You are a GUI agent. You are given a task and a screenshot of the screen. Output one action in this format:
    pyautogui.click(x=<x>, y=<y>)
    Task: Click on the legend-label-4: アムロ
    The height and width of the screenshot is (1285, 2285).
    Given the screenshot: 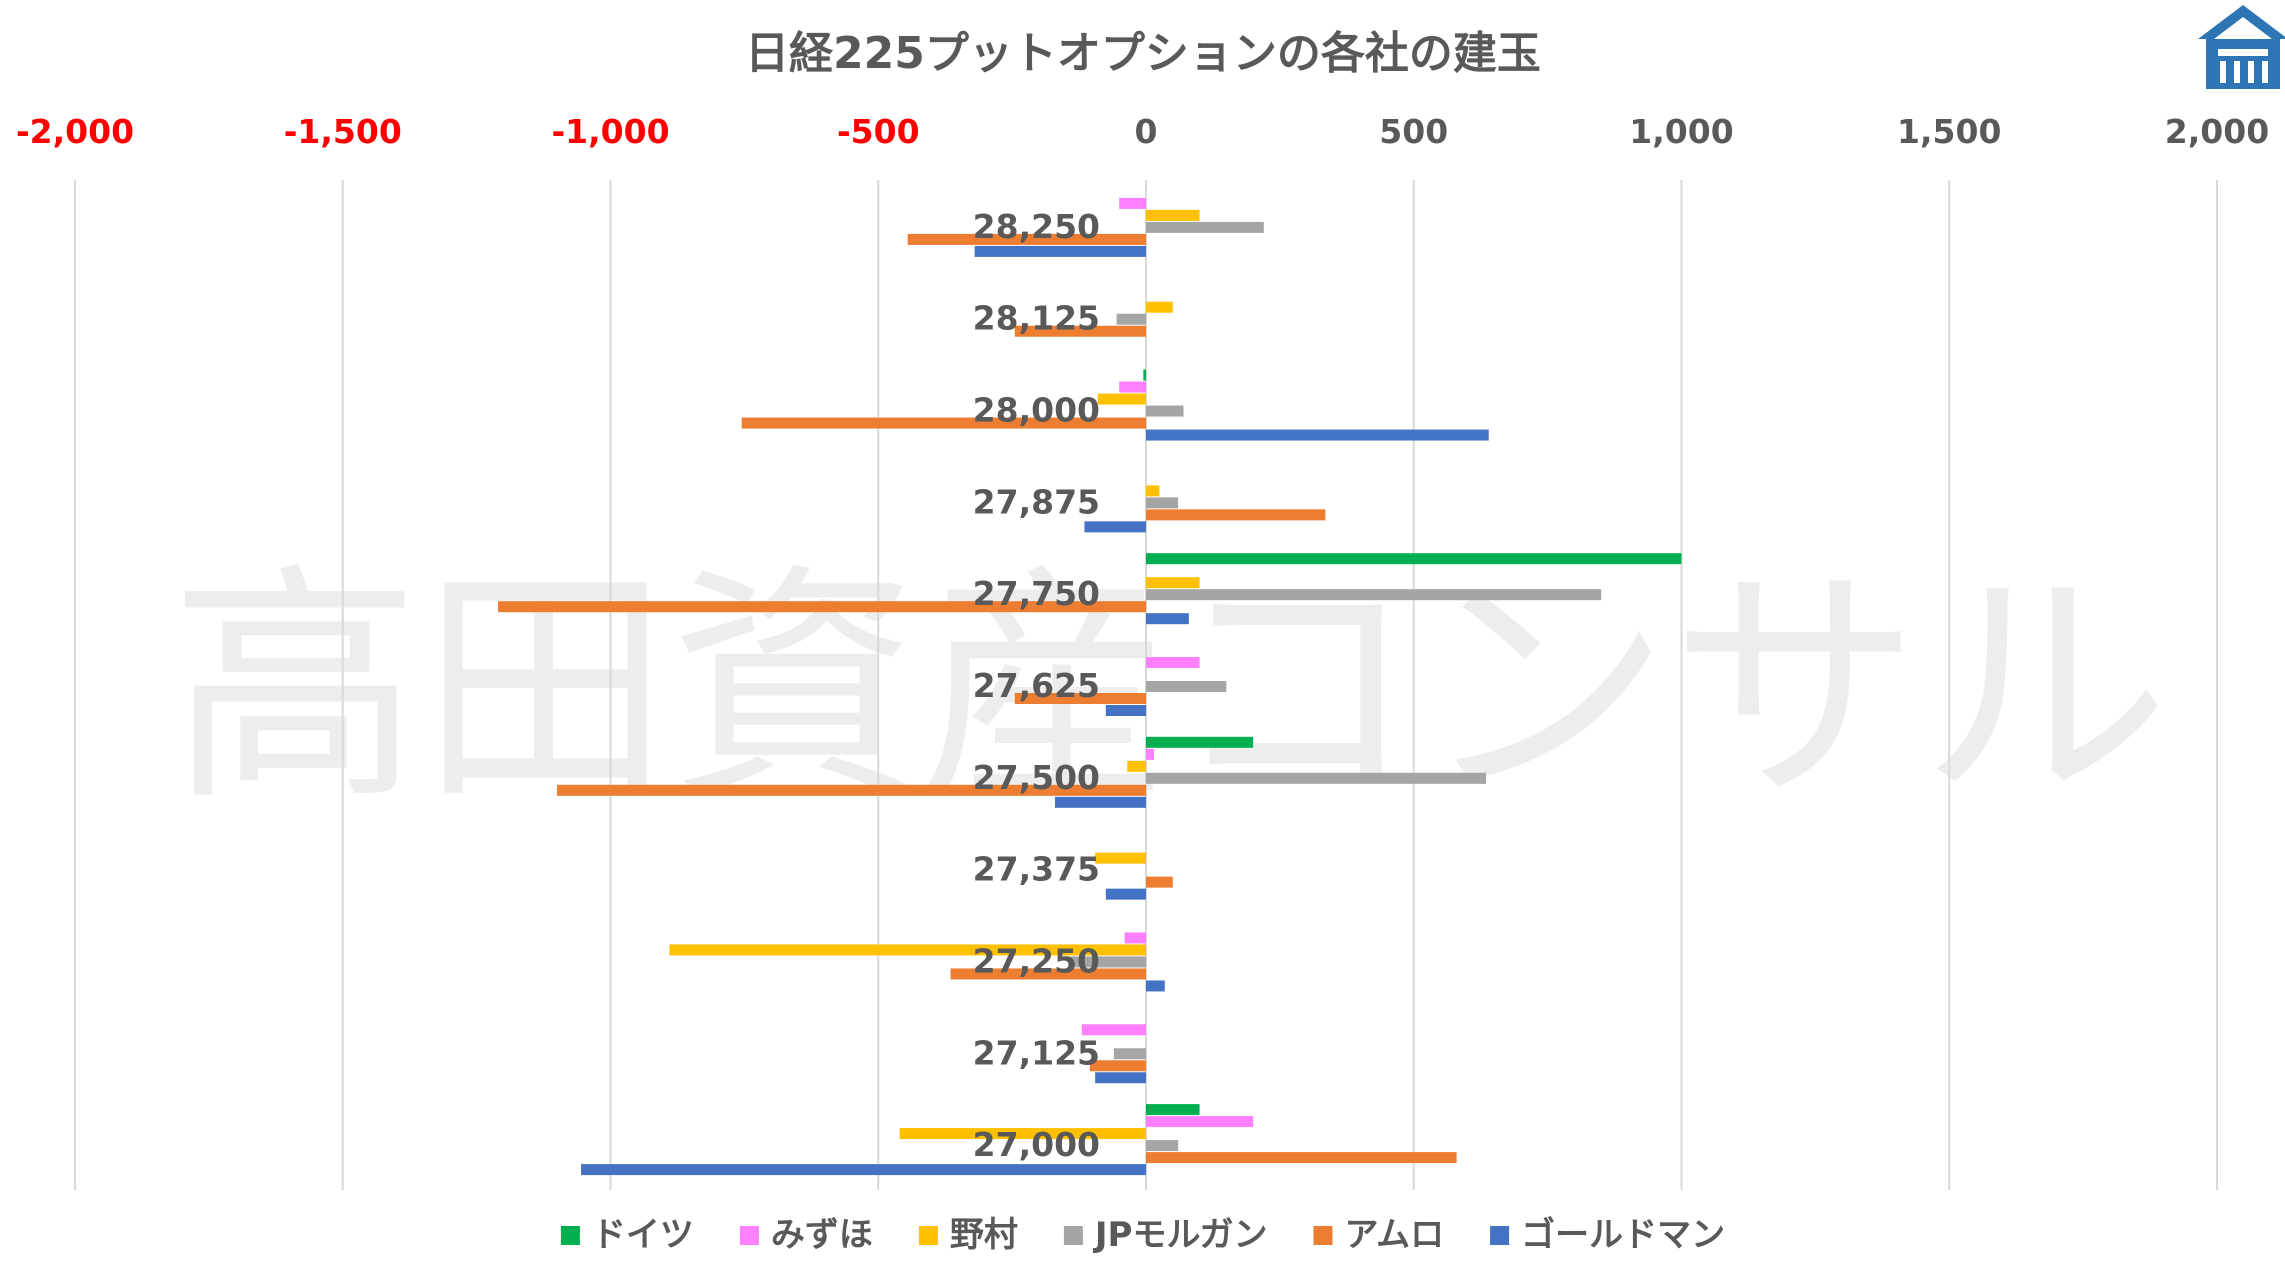 What is the action you would take?
    pyautogui.click(x=1394, y=1235)
    